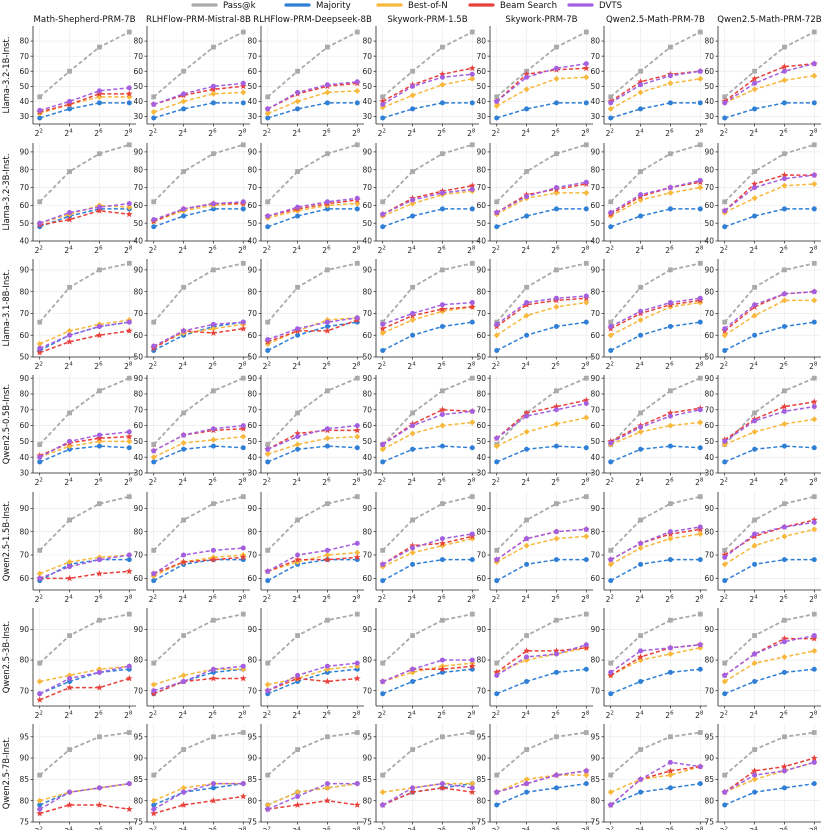  What do you see at coordinates (367, 241) in the screenshot?
I see `y-tick-label: 40` at bounding box center [367, 241].